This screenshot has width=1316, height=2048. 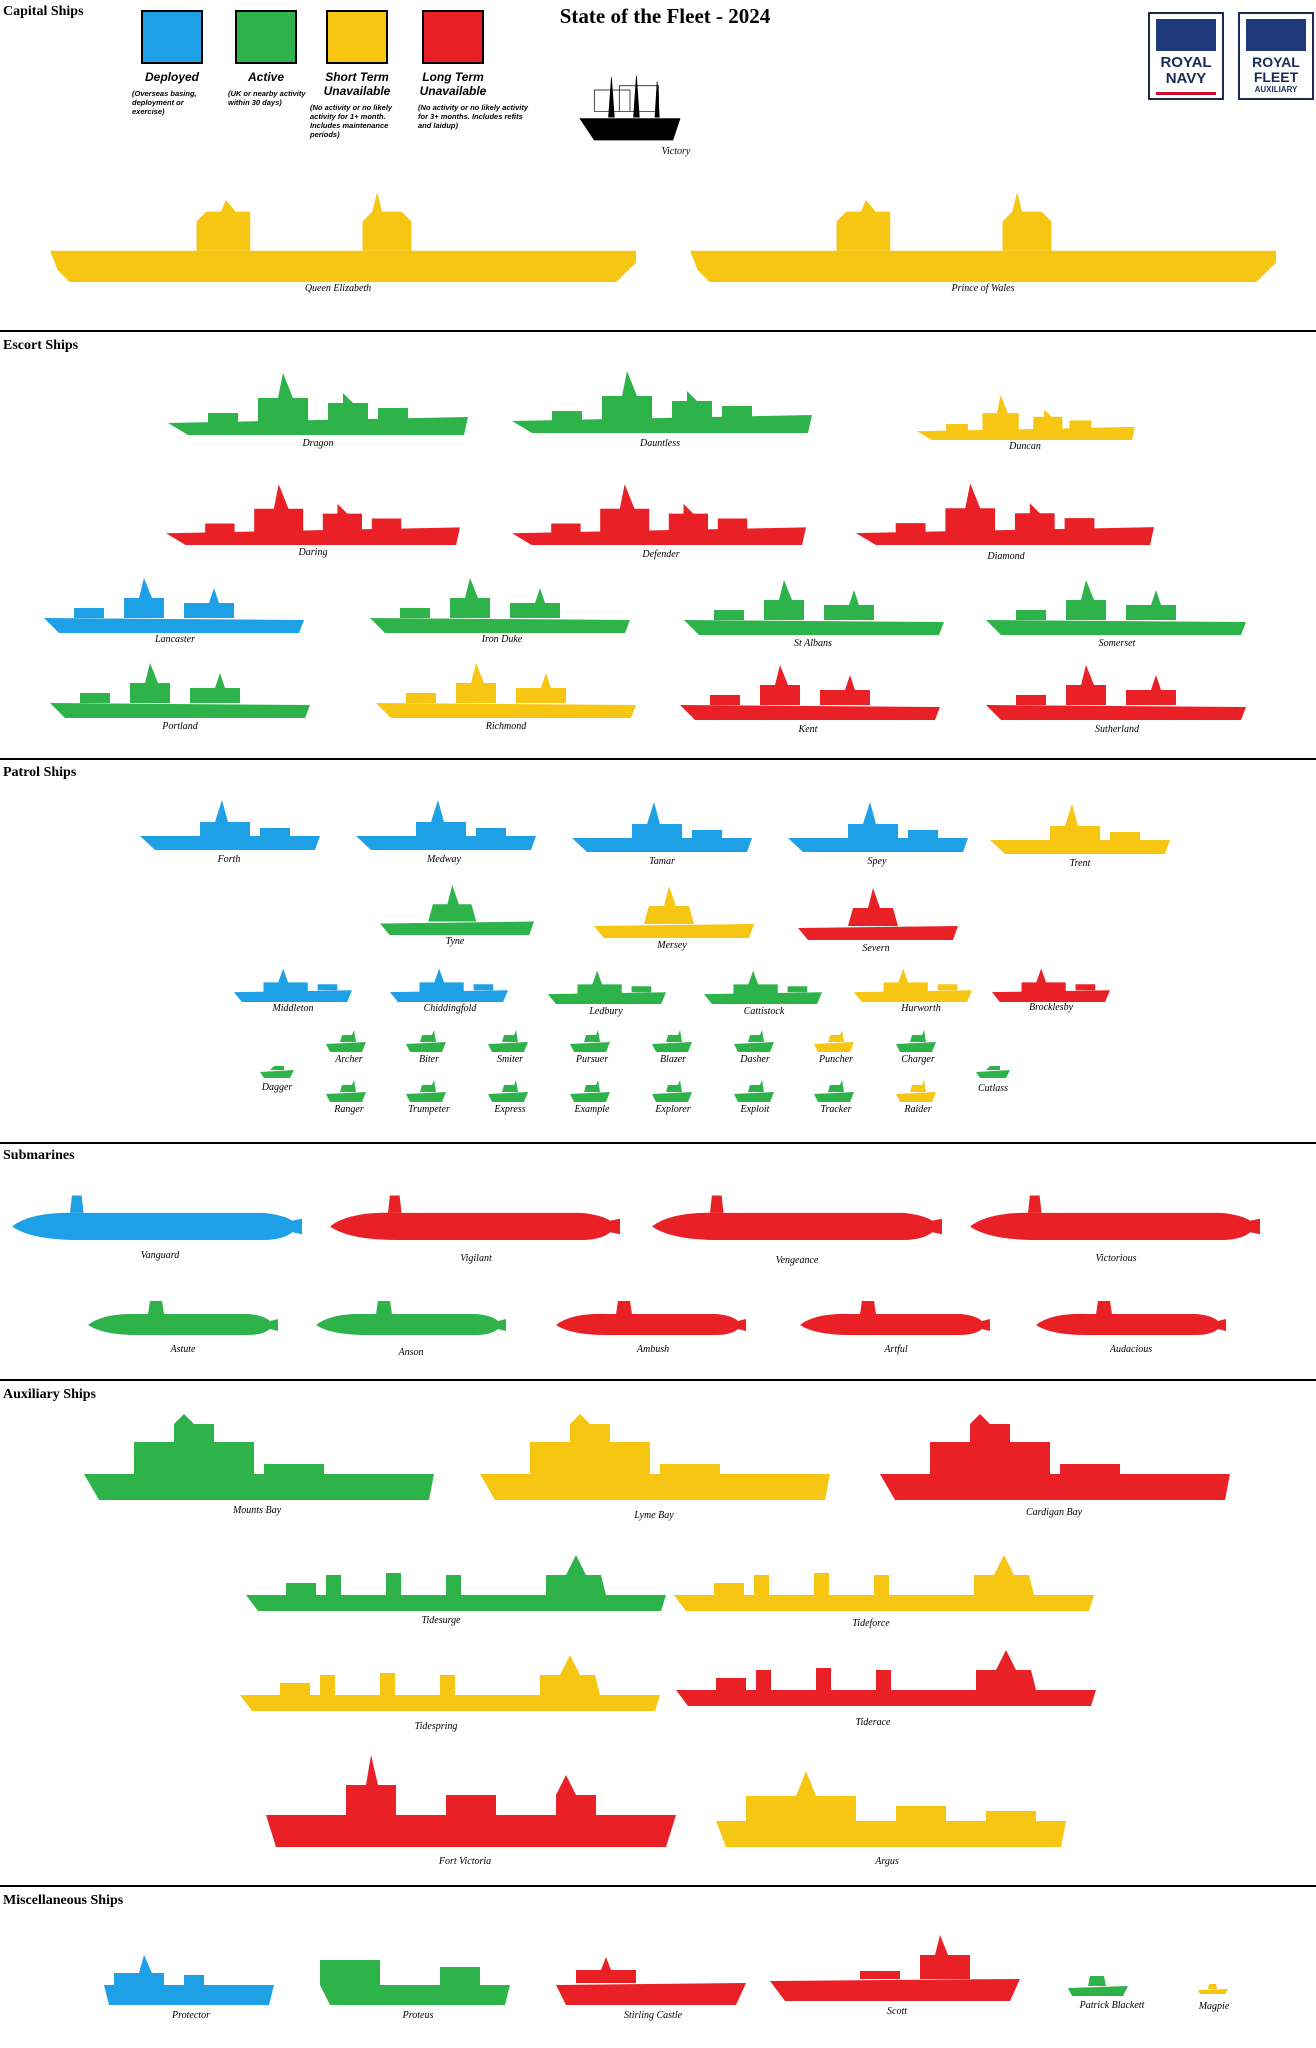 I want to click on ship-label-lyme-bay: Lyme Bay, so click(x=654, y=1515).